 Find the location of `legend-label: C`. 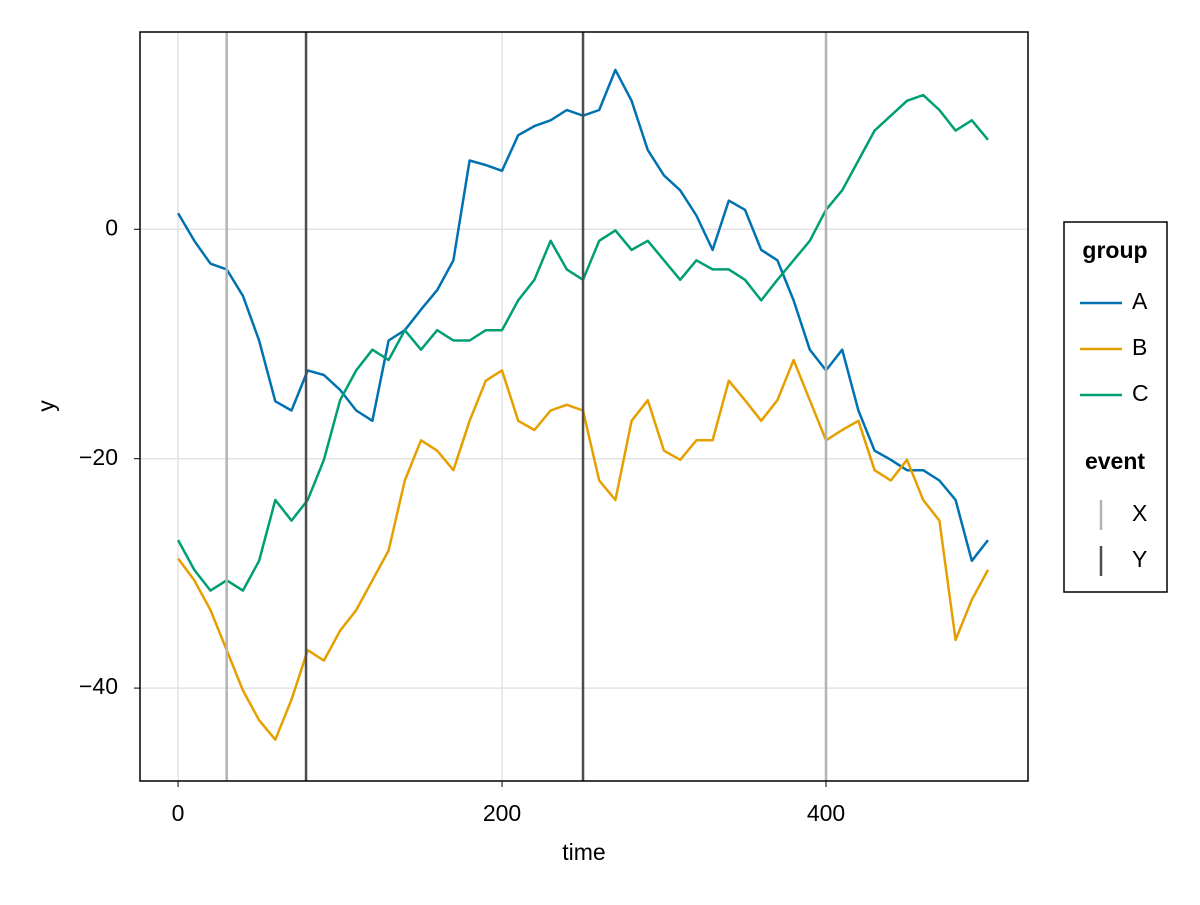

legend-label: C is located at coordinates (1140, 393).